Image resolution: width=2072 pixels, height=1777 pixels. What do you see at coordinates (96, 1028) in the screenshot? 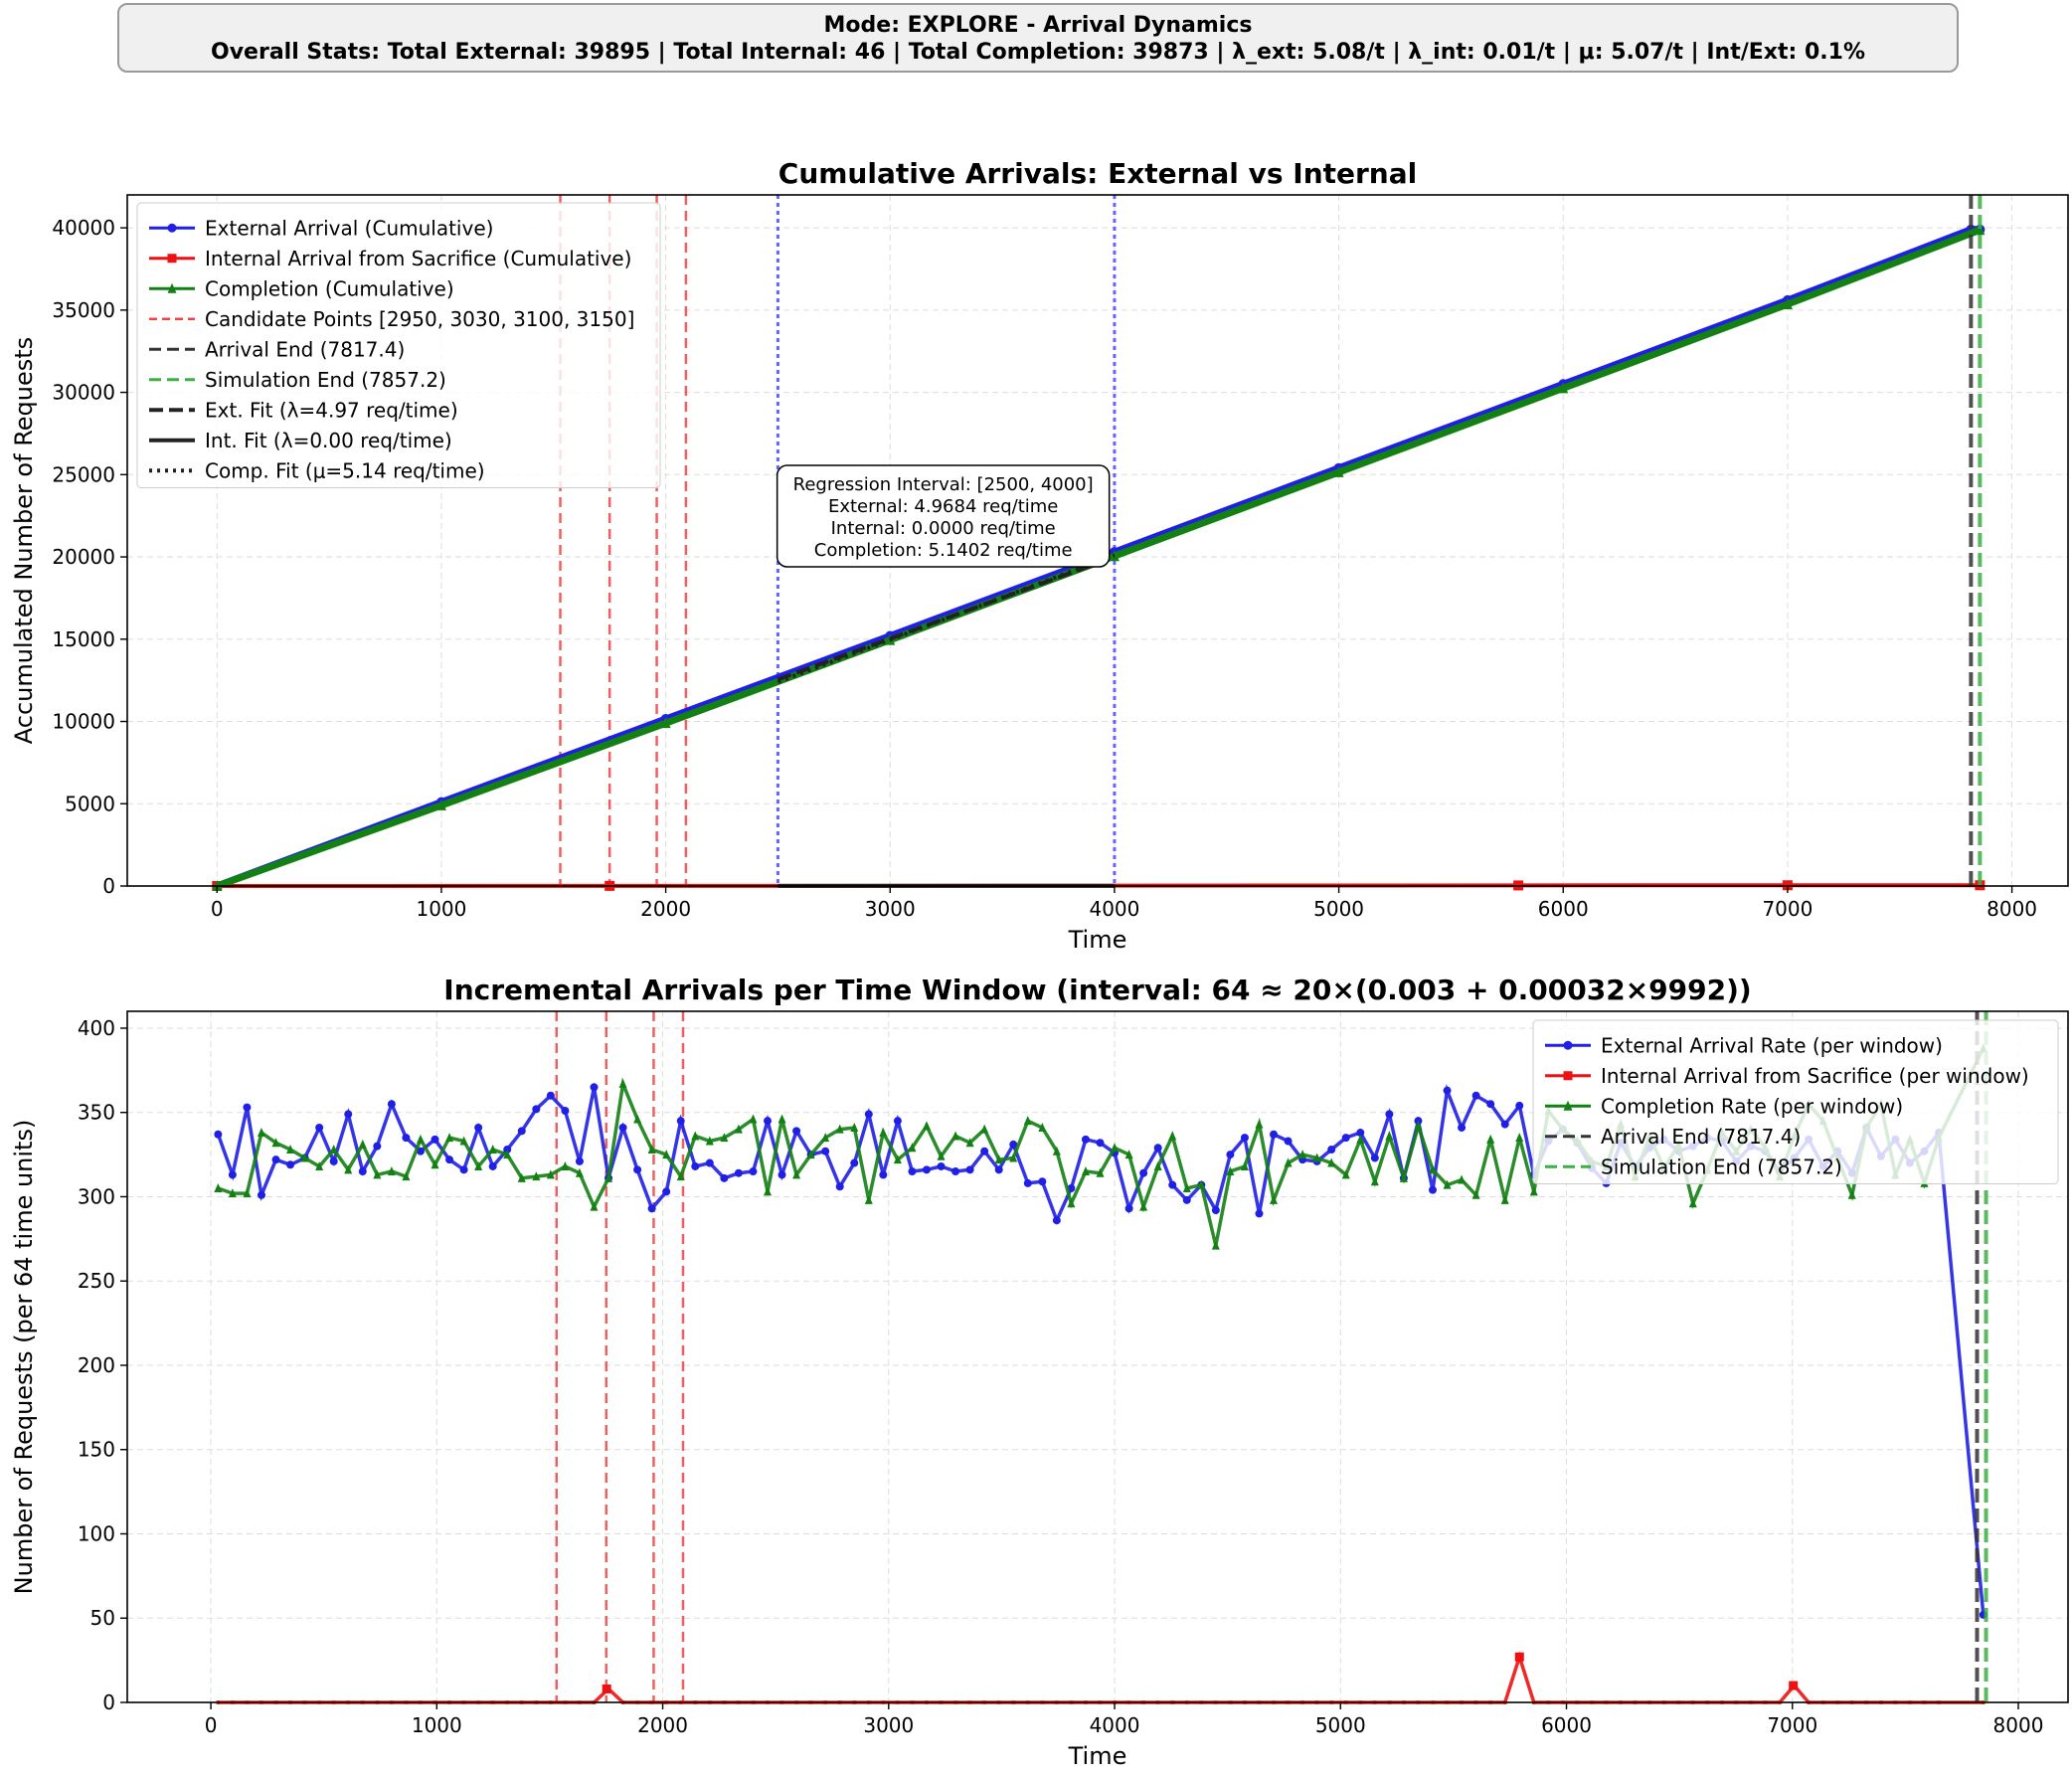
I see `y-tick-label: 400` at bounding box center [96, 1028].